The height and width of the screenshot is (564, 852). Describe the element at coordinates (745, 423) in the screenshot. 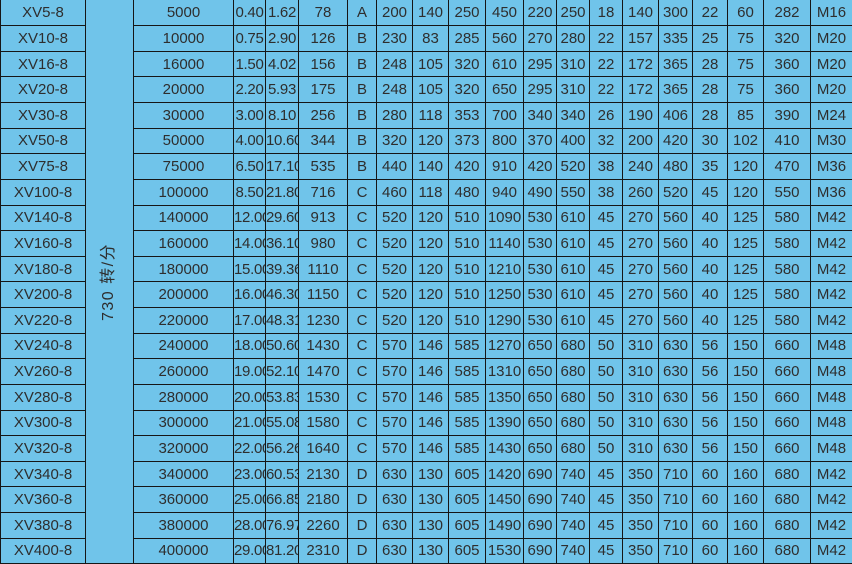

I see `value-cell: 150` at that location.